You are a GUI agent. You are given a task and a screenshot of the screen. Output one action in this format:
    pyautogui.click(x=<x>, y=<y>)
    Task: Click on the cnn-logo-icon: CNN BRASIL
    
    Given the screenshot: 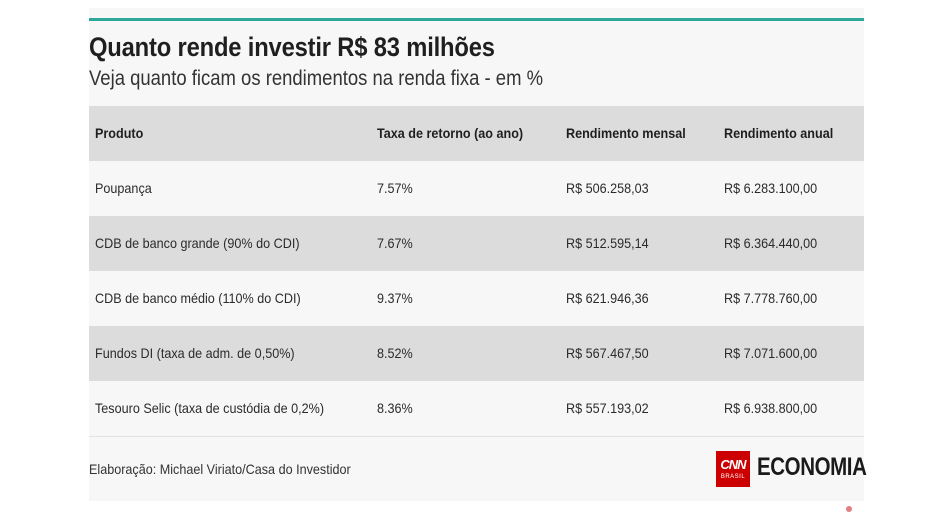 What is the action you would take?
    pyautogui.click(x=733, y=469)
    